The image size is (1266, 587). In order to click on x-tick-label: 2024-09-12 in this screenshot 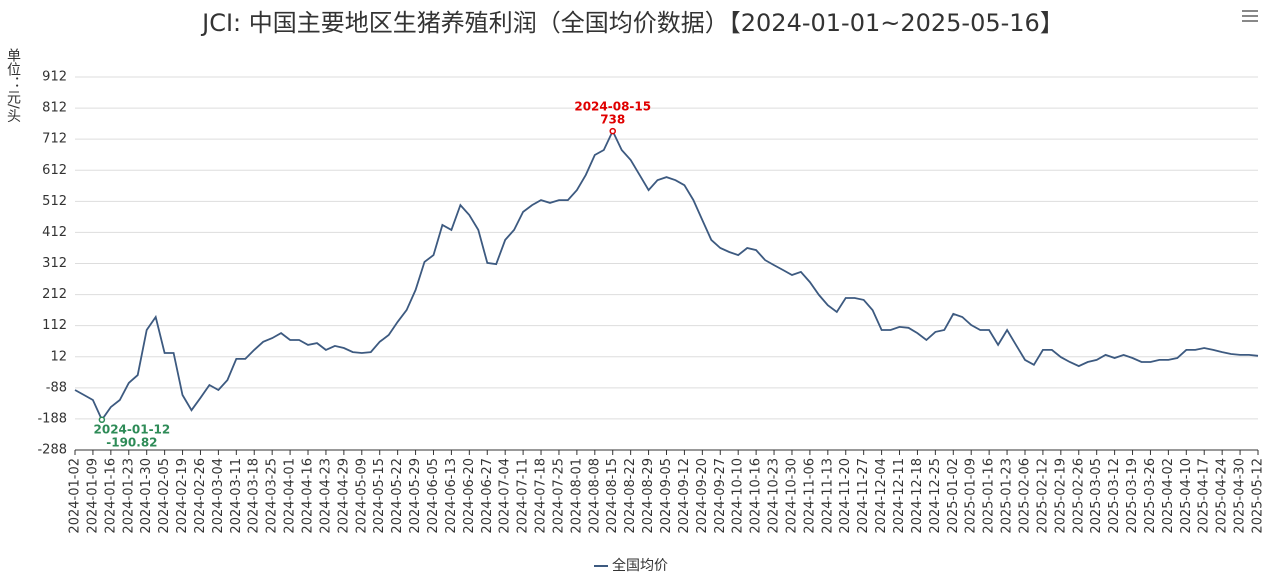, I will do `click(684, 496)`.